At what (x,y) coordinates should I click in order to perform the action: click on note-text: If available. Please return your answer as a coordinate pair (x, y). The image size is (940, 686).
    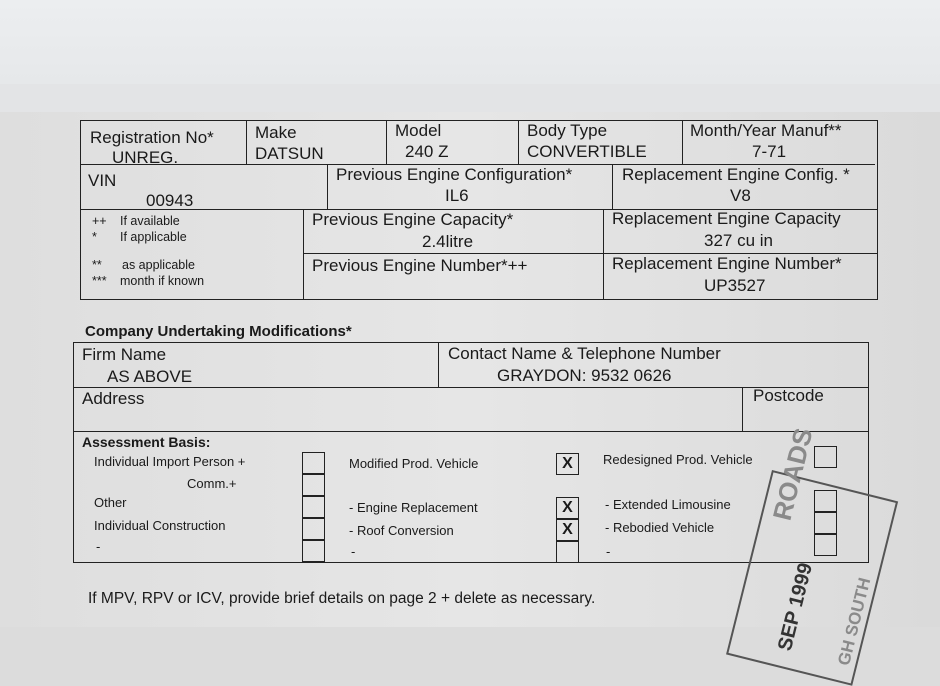
    Looking at the image, I should click on (150, 221).